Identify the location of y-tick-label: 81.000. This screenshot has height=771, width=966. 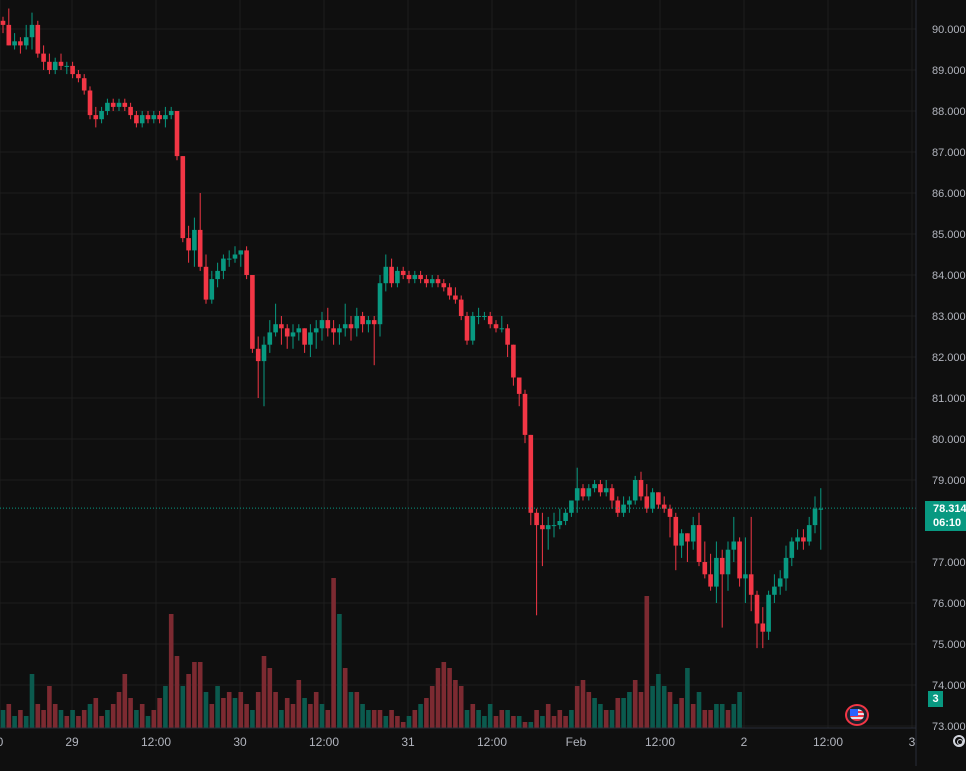
(949, 399).